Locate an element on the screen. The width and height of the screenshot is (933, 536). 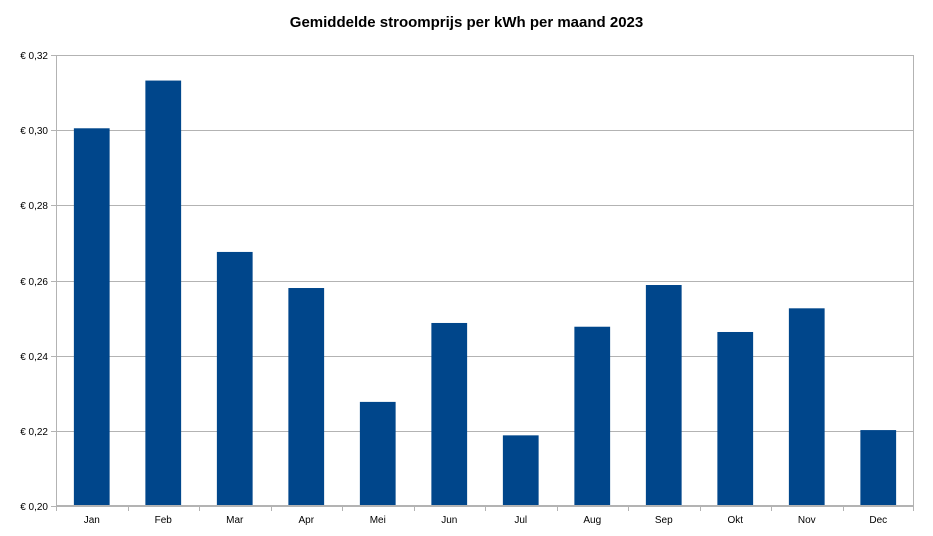
x-tick-label: Jul is located at coordinates (520, 520).